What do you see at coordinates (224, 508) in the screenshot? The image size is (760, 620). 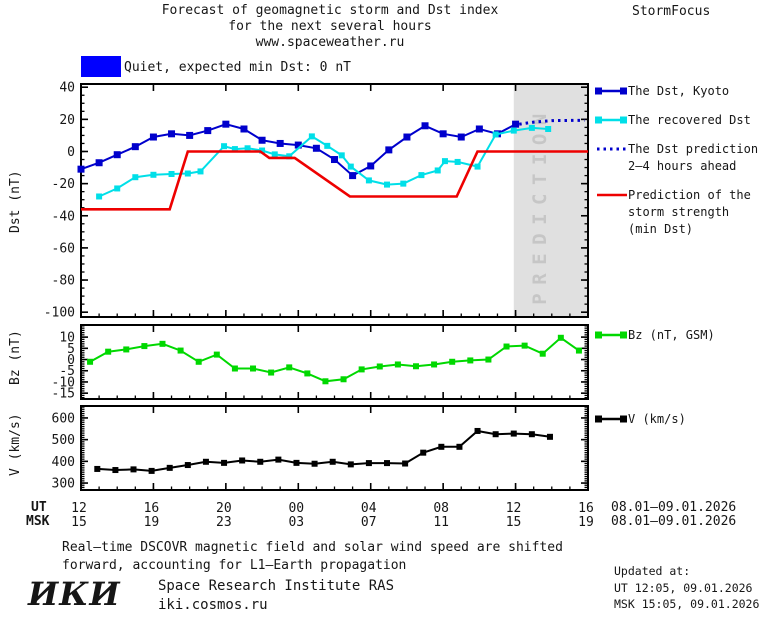 I see `ut-hour-label: 20` at bounding box center [224, 508].